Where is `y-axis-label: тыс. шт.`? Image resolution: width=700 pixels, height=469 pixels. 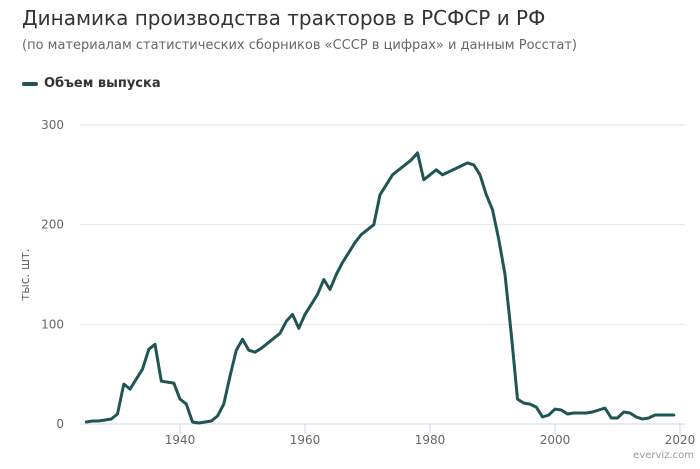 y-axis-label: тыс. шт. is located at coordinates (25, 274).